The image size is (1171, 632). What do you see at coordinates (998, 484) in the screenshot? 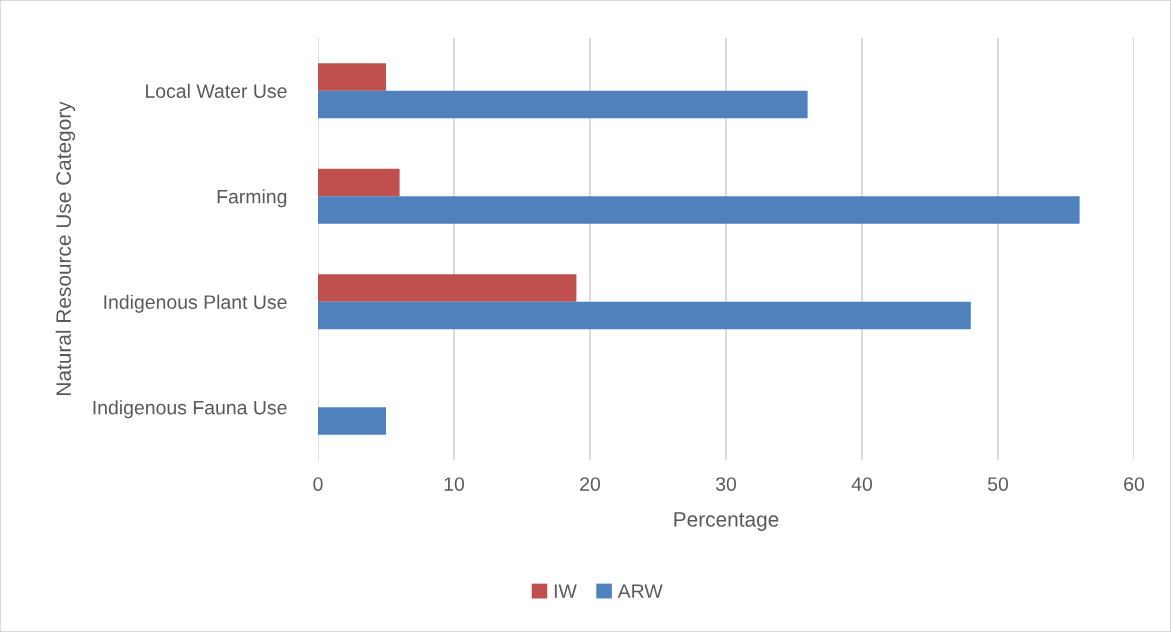
I see `x-tick-label: 50` at bounding box center [998, 484].